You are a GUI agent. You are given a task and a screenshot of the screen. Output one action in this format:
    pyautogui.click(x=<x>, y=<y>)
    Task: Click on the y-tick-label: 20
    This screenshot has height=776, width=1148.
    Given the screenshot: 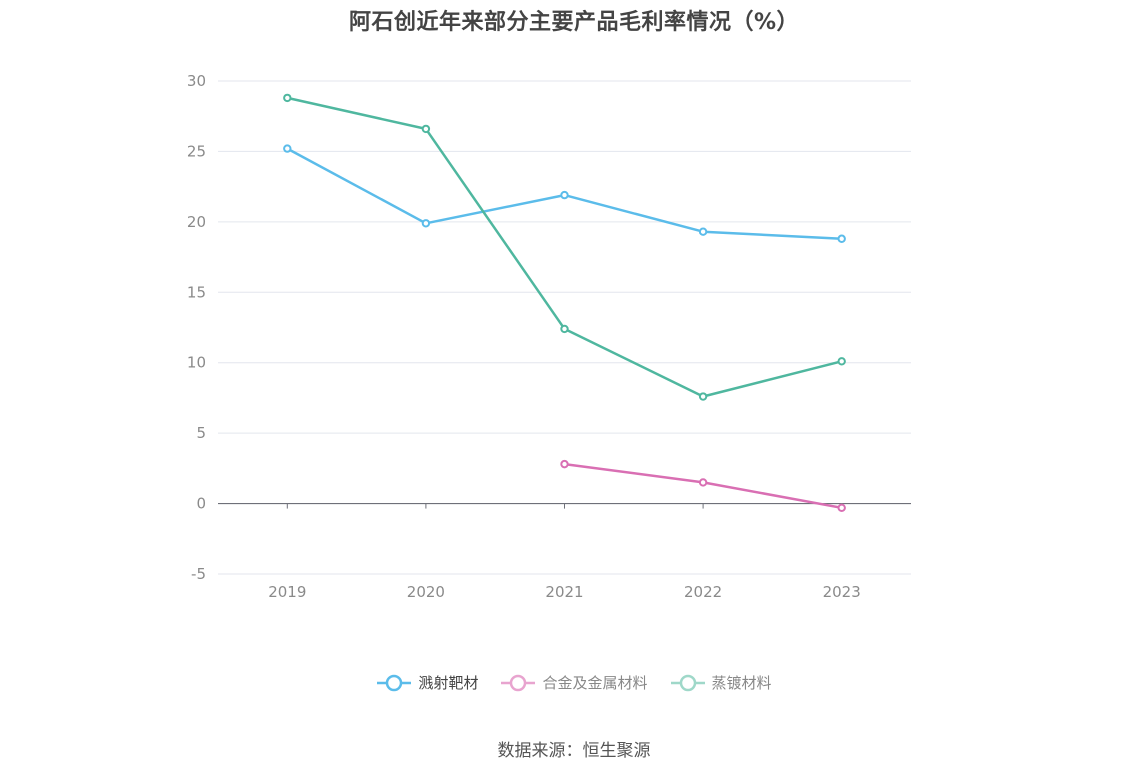 What is the action you would take?
    pyautogui.click(x=196, y=222)
    